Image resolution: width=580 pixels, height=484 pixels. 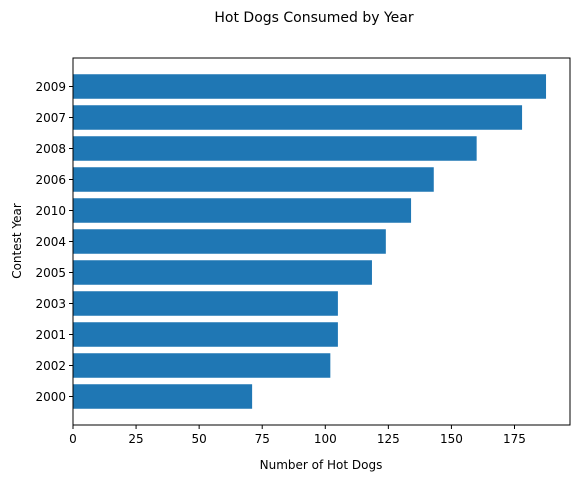 What do you see at coordinates (262, 439) in the screenshot?
I see `x-tick-label: 75` at bounding box center [262, 439].